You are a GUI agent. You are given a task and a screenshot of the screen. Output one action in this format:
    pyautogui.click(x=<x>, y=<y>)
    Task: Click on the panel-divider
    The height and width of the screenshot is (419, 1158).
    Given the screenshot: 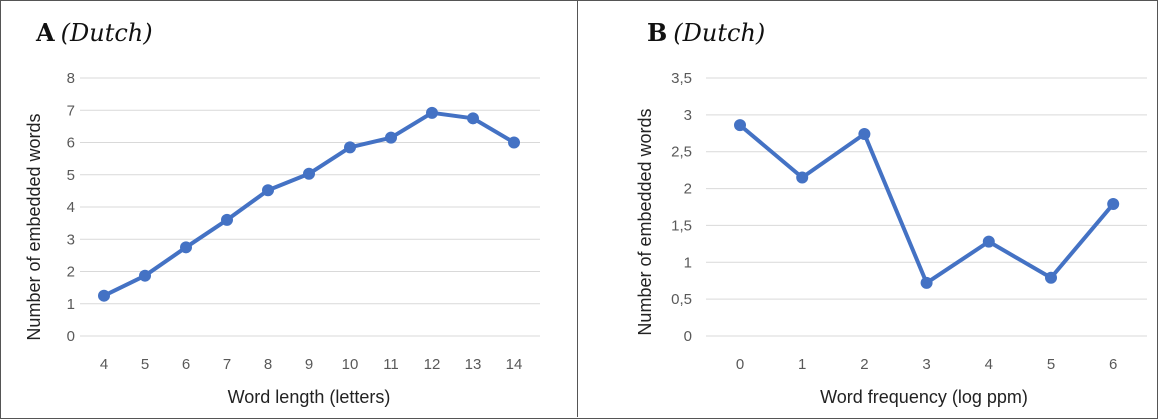 What is the action you would take?
    pyautogui.click(x=577, y=208)
    